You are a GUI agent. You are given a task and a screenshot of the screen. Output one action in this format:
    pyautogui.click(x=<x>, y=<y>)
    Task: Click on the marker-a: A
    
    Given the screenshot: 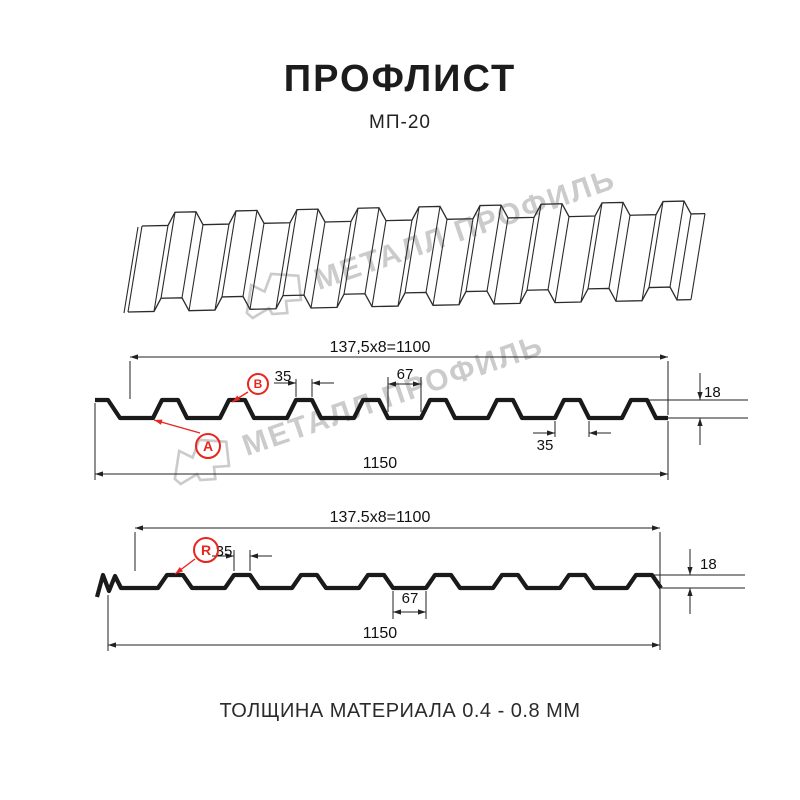 What is the action you would take?
    pyautogui.click(x=208, y=446)
    